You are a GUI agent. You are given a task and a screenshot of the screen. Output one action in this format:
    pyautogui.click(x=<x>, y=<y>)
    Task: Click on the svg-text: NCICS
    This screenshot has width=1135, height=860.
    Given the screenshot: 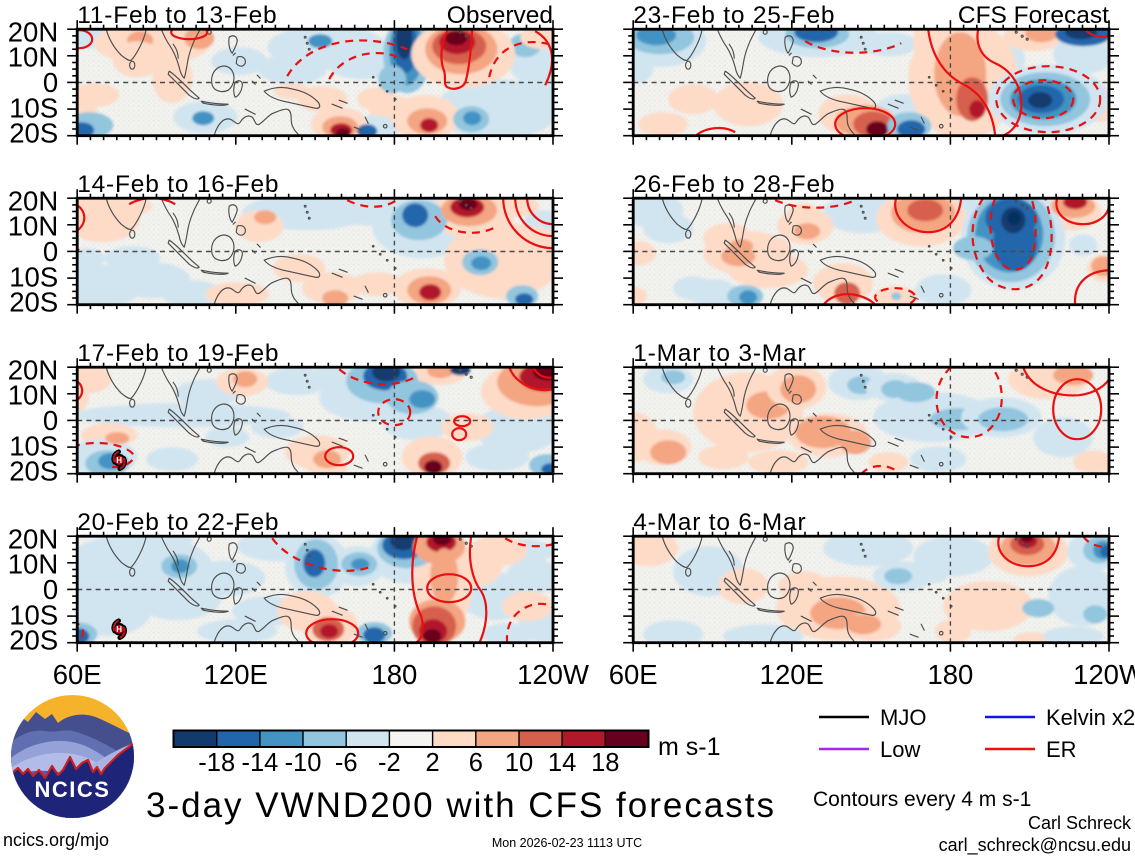 What is the action you would take?
    pyautogui.click(x=73, y=789)
    